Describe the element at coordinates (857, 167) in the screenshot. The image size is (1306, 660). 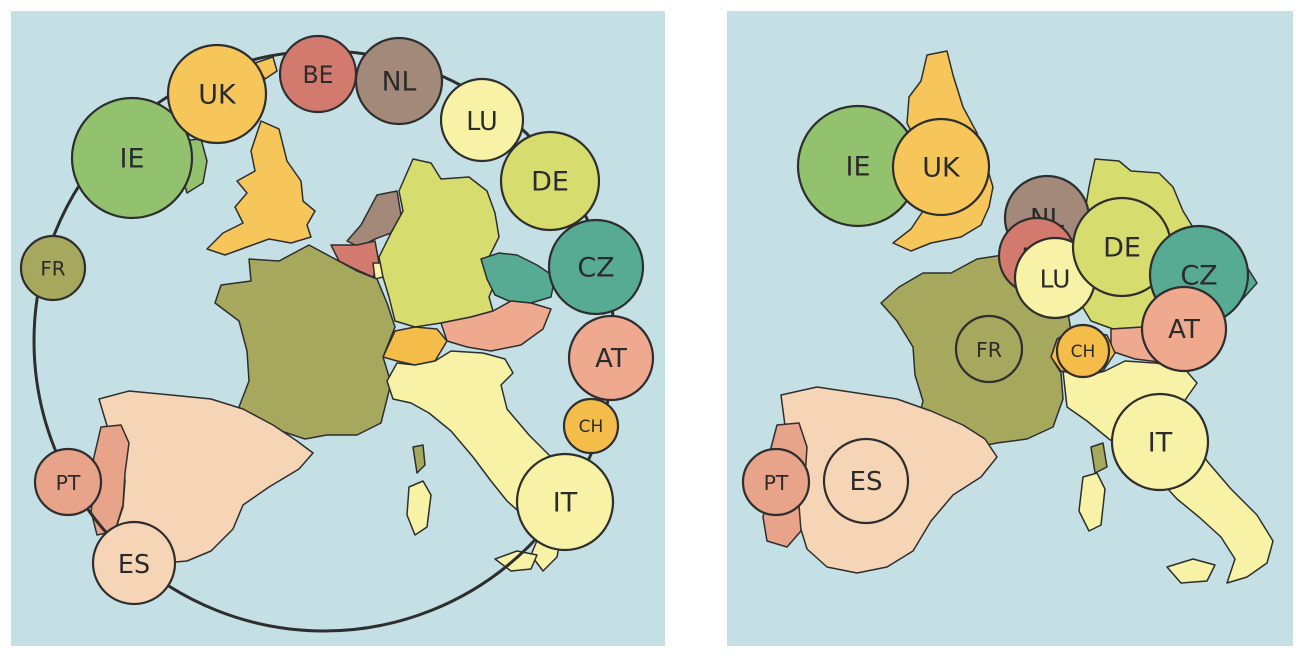
I see `right-bubble-label-ie: IE` at that location.